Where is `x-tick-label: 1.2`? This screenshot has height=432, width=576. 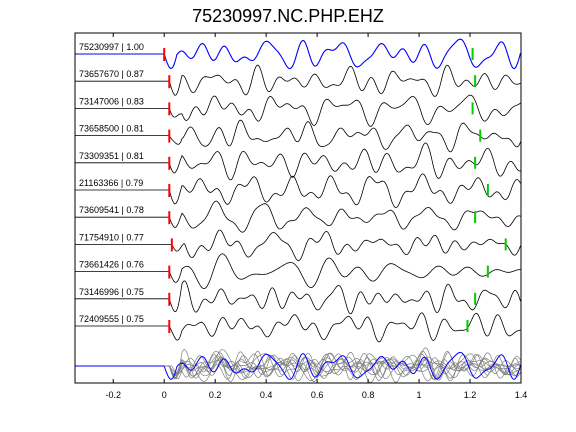
x-tick-label: 1.2 is located at coordinates (470, 395).